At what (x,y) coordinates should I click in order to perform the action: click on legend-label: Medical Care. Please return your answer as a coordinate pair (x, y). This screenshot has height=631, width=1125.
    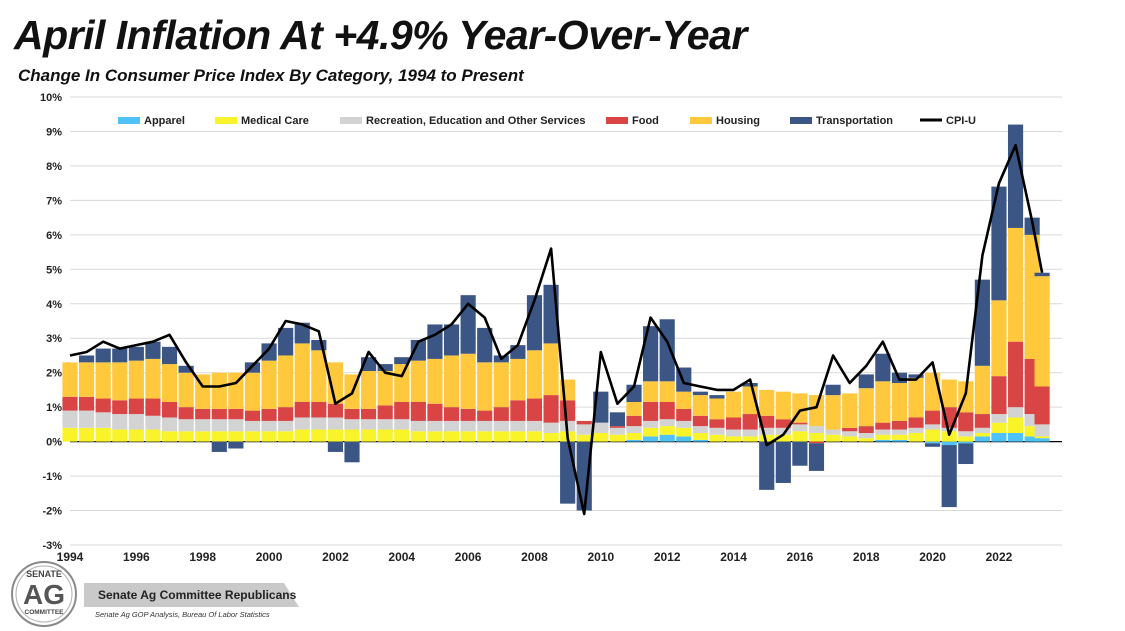
    Looking at the image, I should click on (275, 121).